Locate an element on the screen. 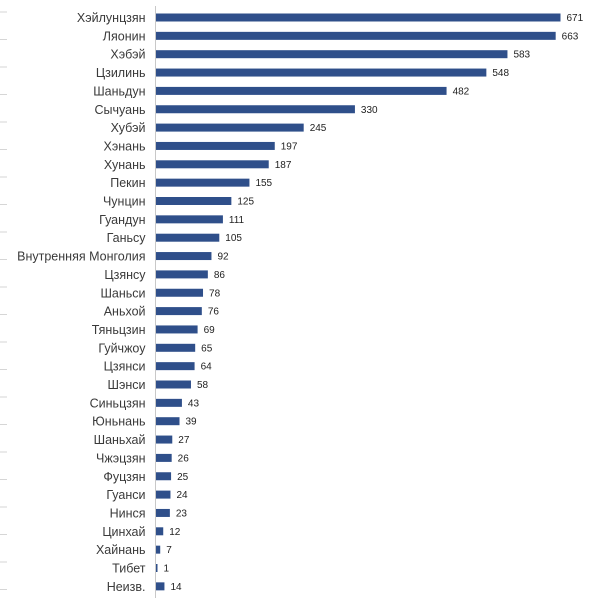 This screenshot has height=606, width=610. category-label: Аньхой is located at coordinates (125, 312).